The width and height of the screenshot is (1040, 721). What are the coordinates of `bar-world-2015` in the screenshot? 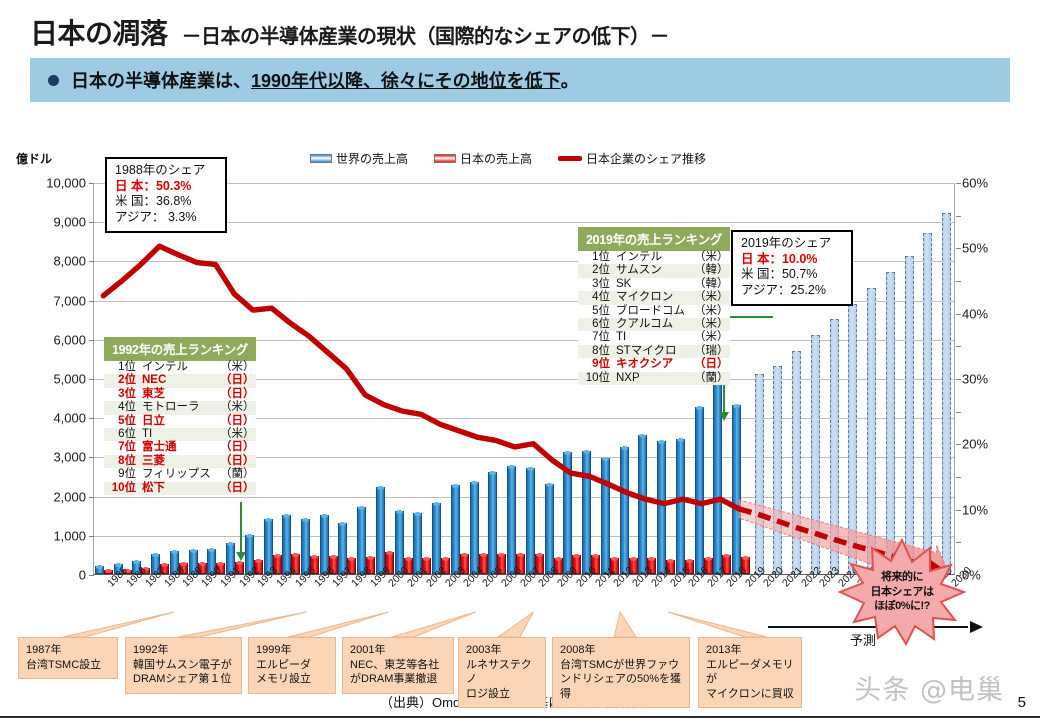 It's located at (662, 506).